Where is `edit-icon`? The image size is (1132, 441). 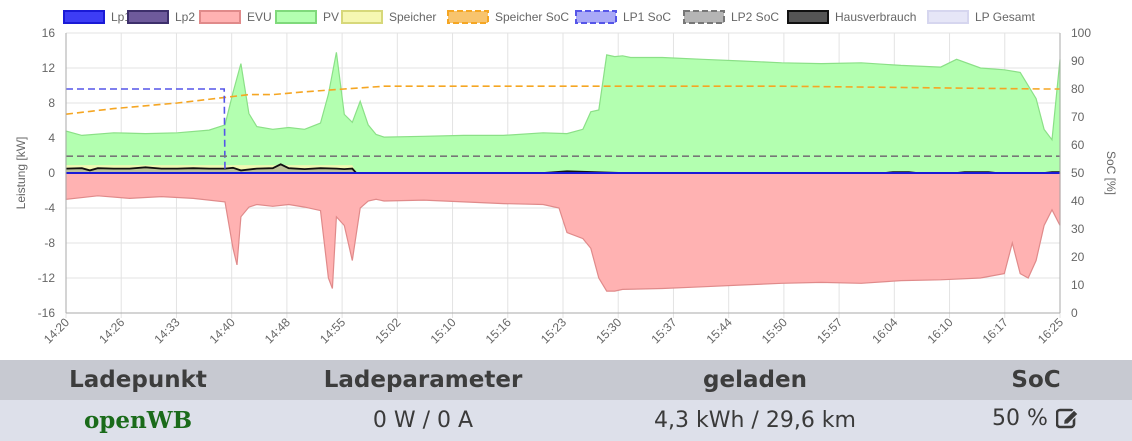 edit-icon is located at coordinates (1067, 421).